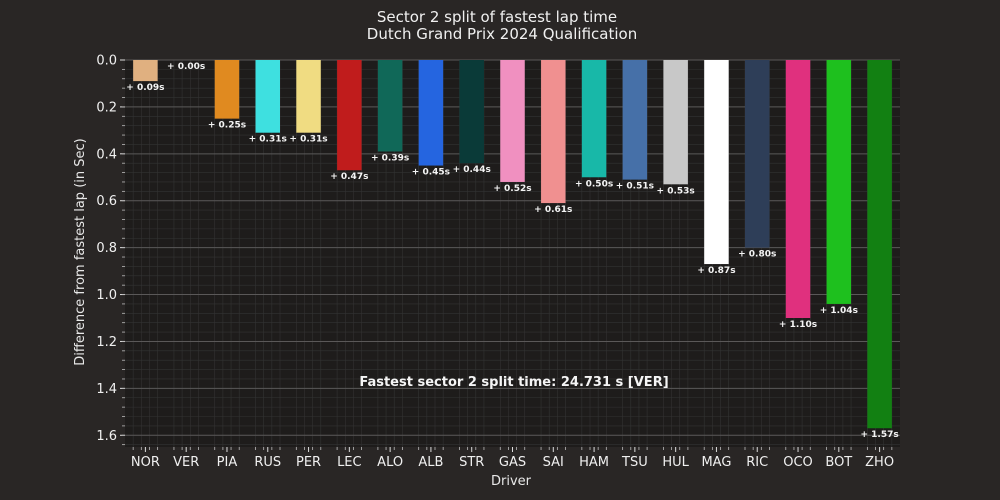  Describe the element at coordinates (106, 295) in the screenshot. I see `y-tick-label: 1.0` at that location.